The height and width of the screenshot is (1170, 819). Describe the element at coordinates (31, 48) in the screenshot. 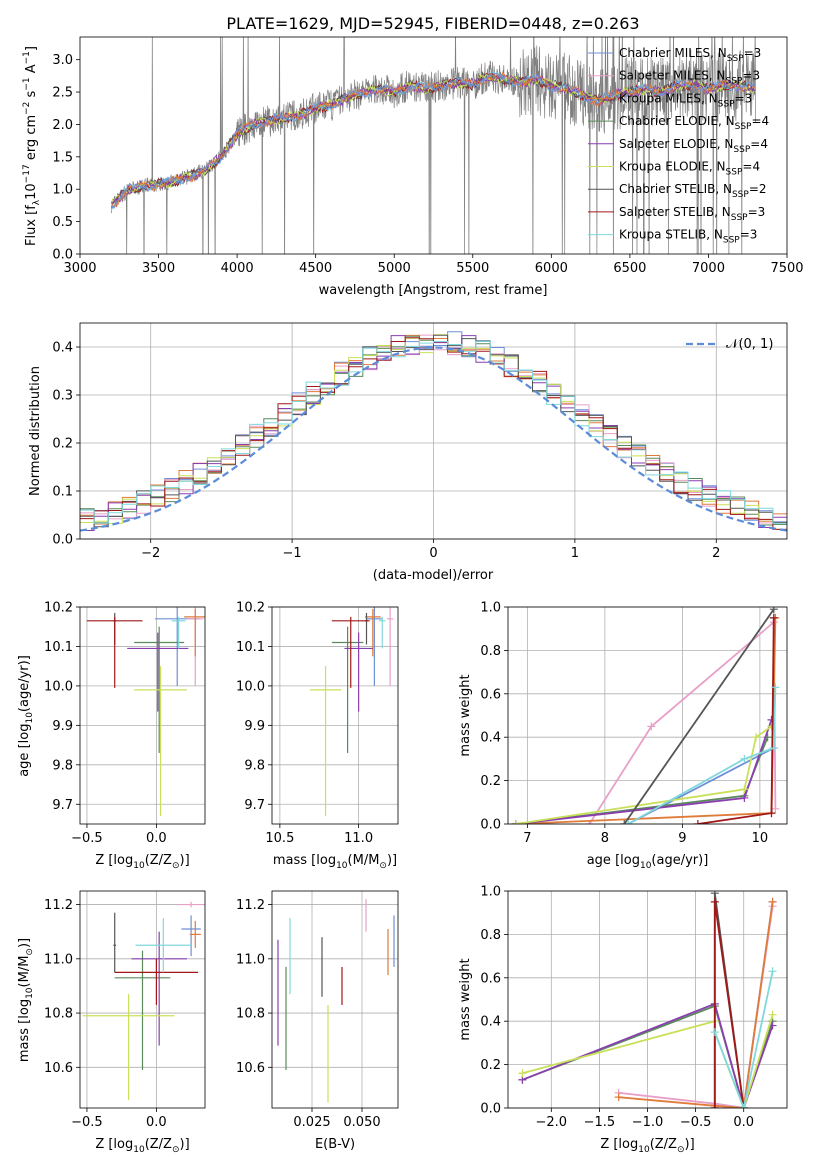

I see `label-part: ]` at that location.